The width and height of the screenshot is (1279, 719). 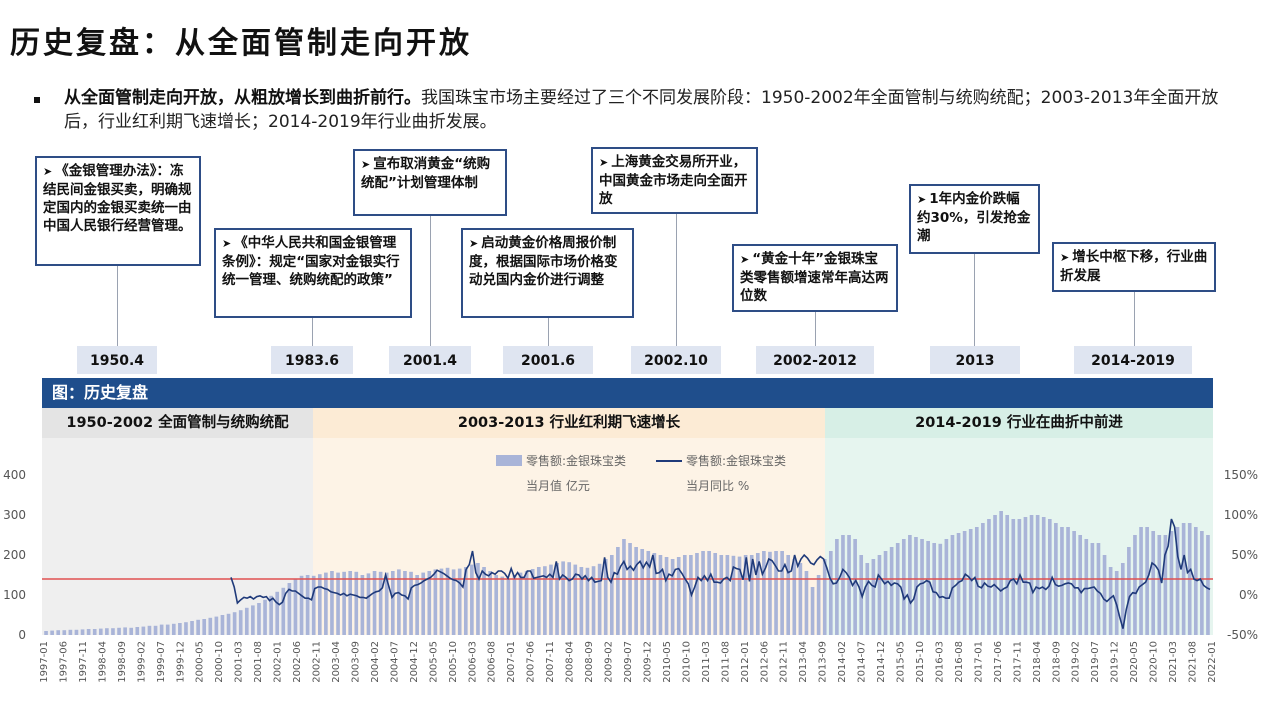 I want to click on left-axis-tick: 400, so click(x=14, y=475).